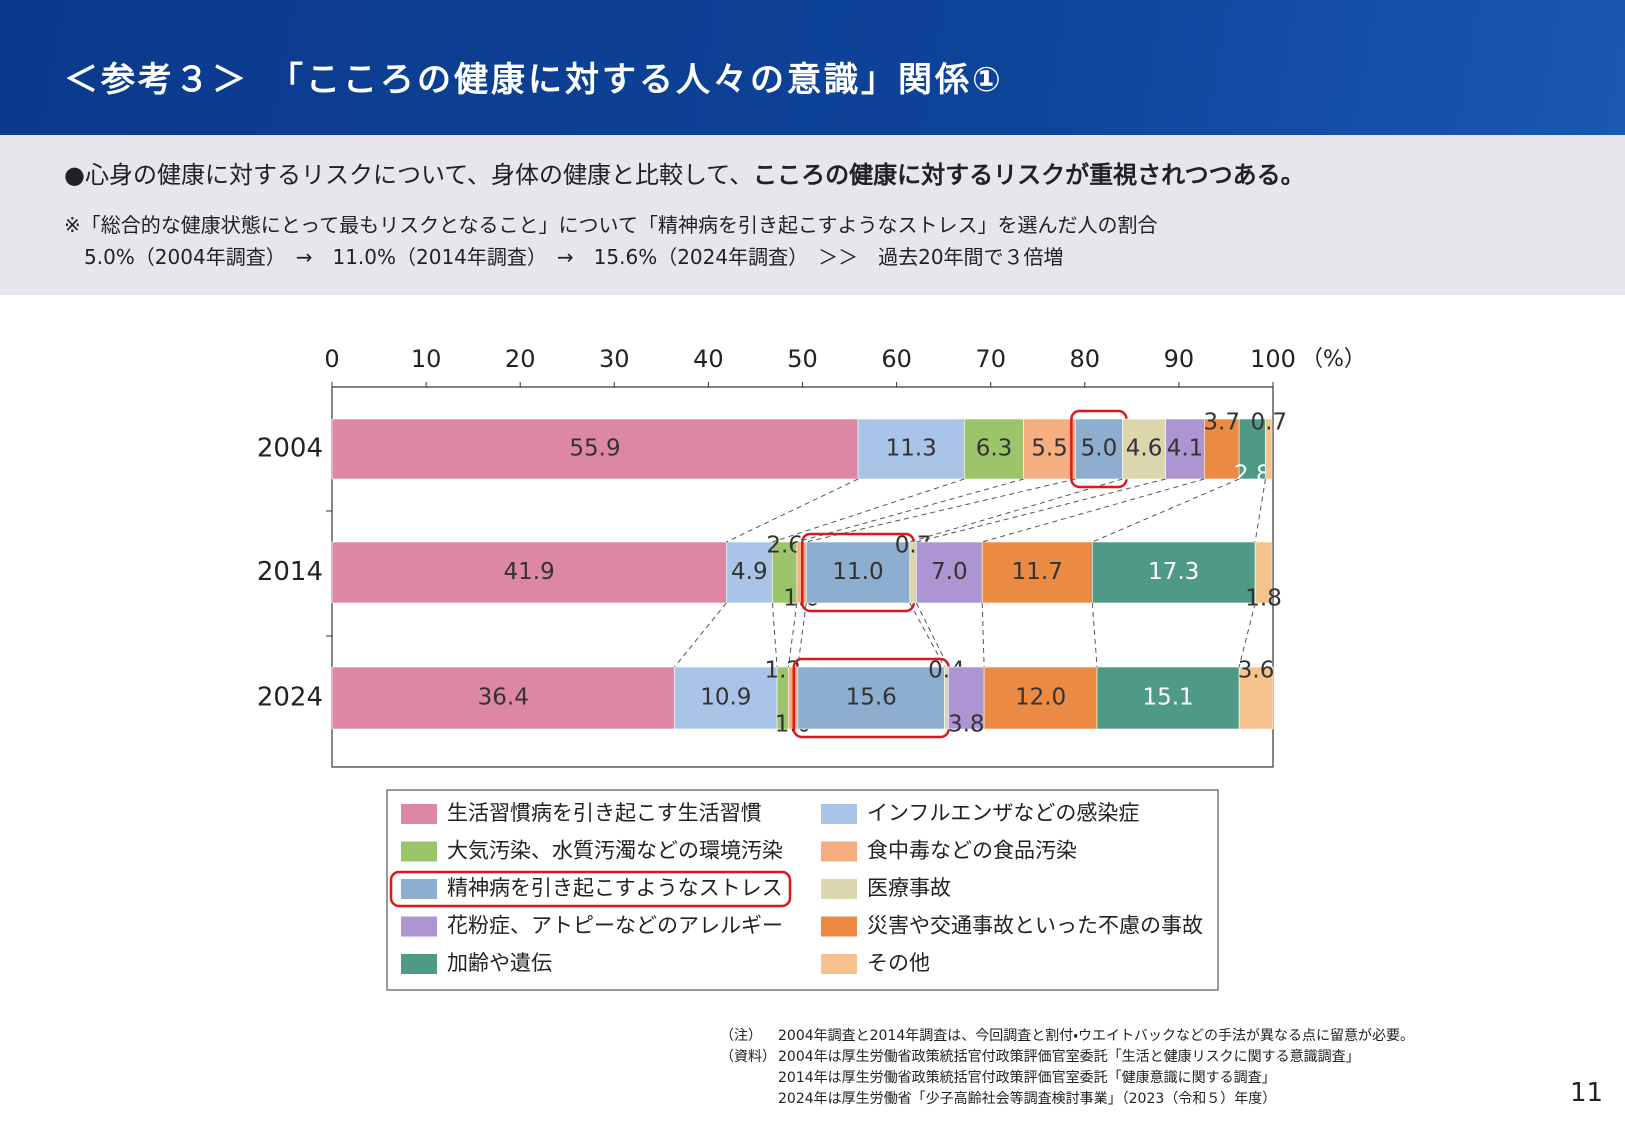  I want to click on x-tick-label: 10, so click(426, 359).